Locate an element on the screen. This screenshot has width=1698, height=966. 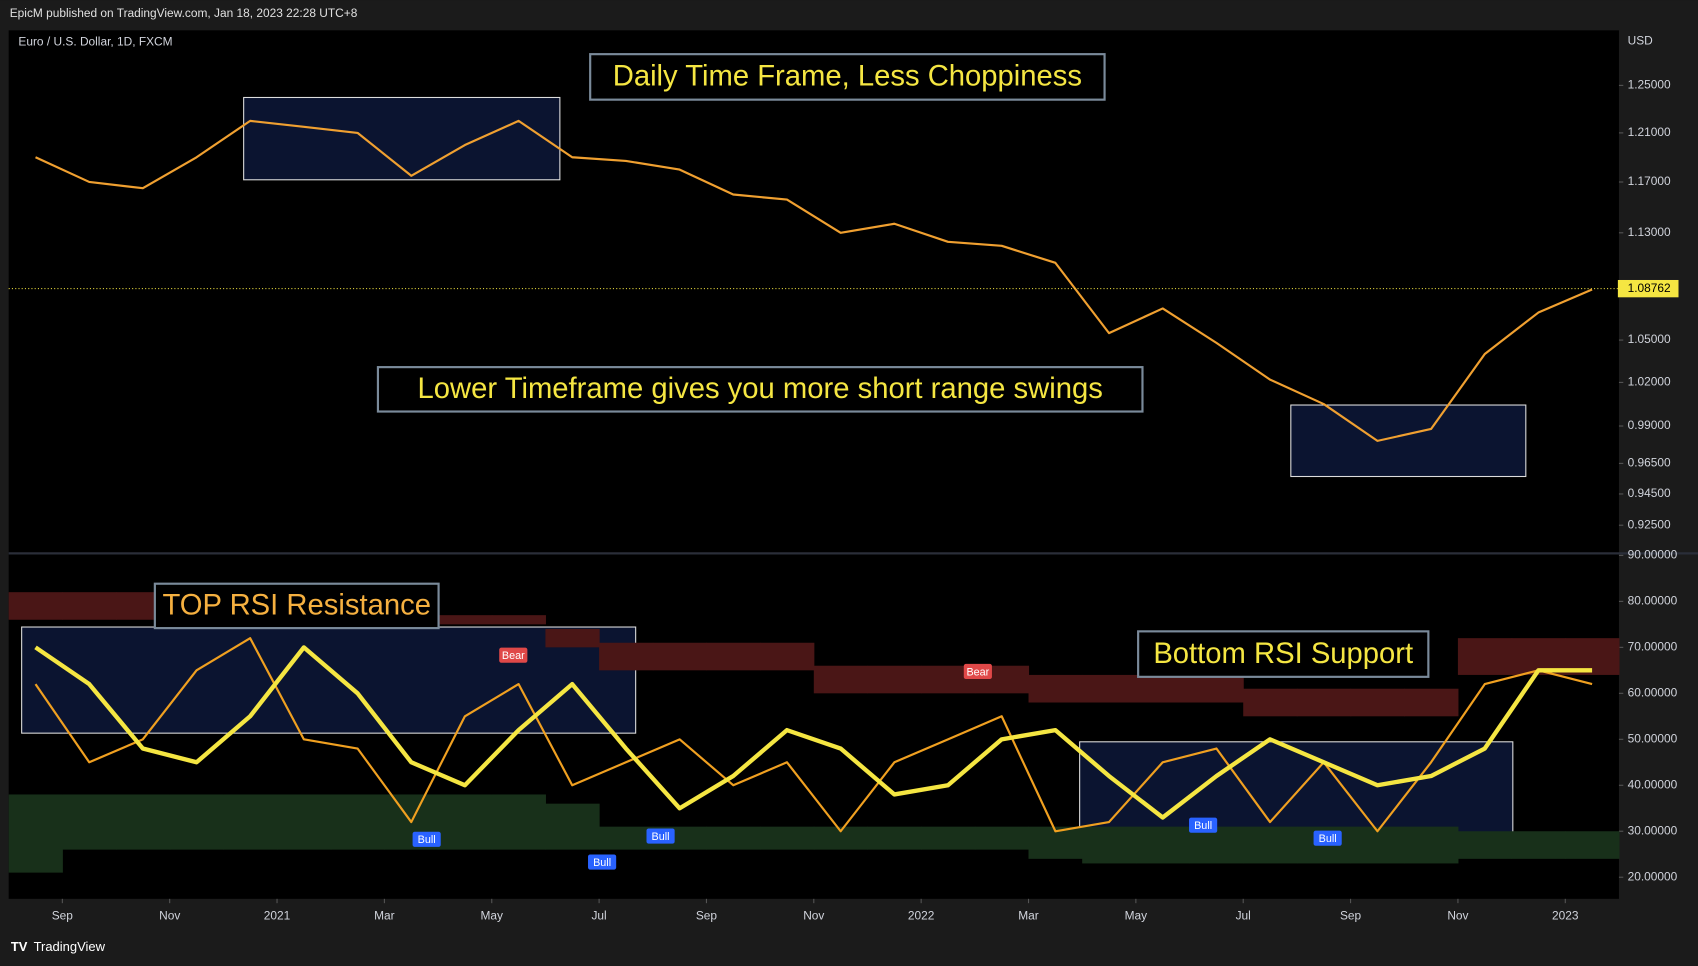
currency: USD is located at coordinates (1641, 40).